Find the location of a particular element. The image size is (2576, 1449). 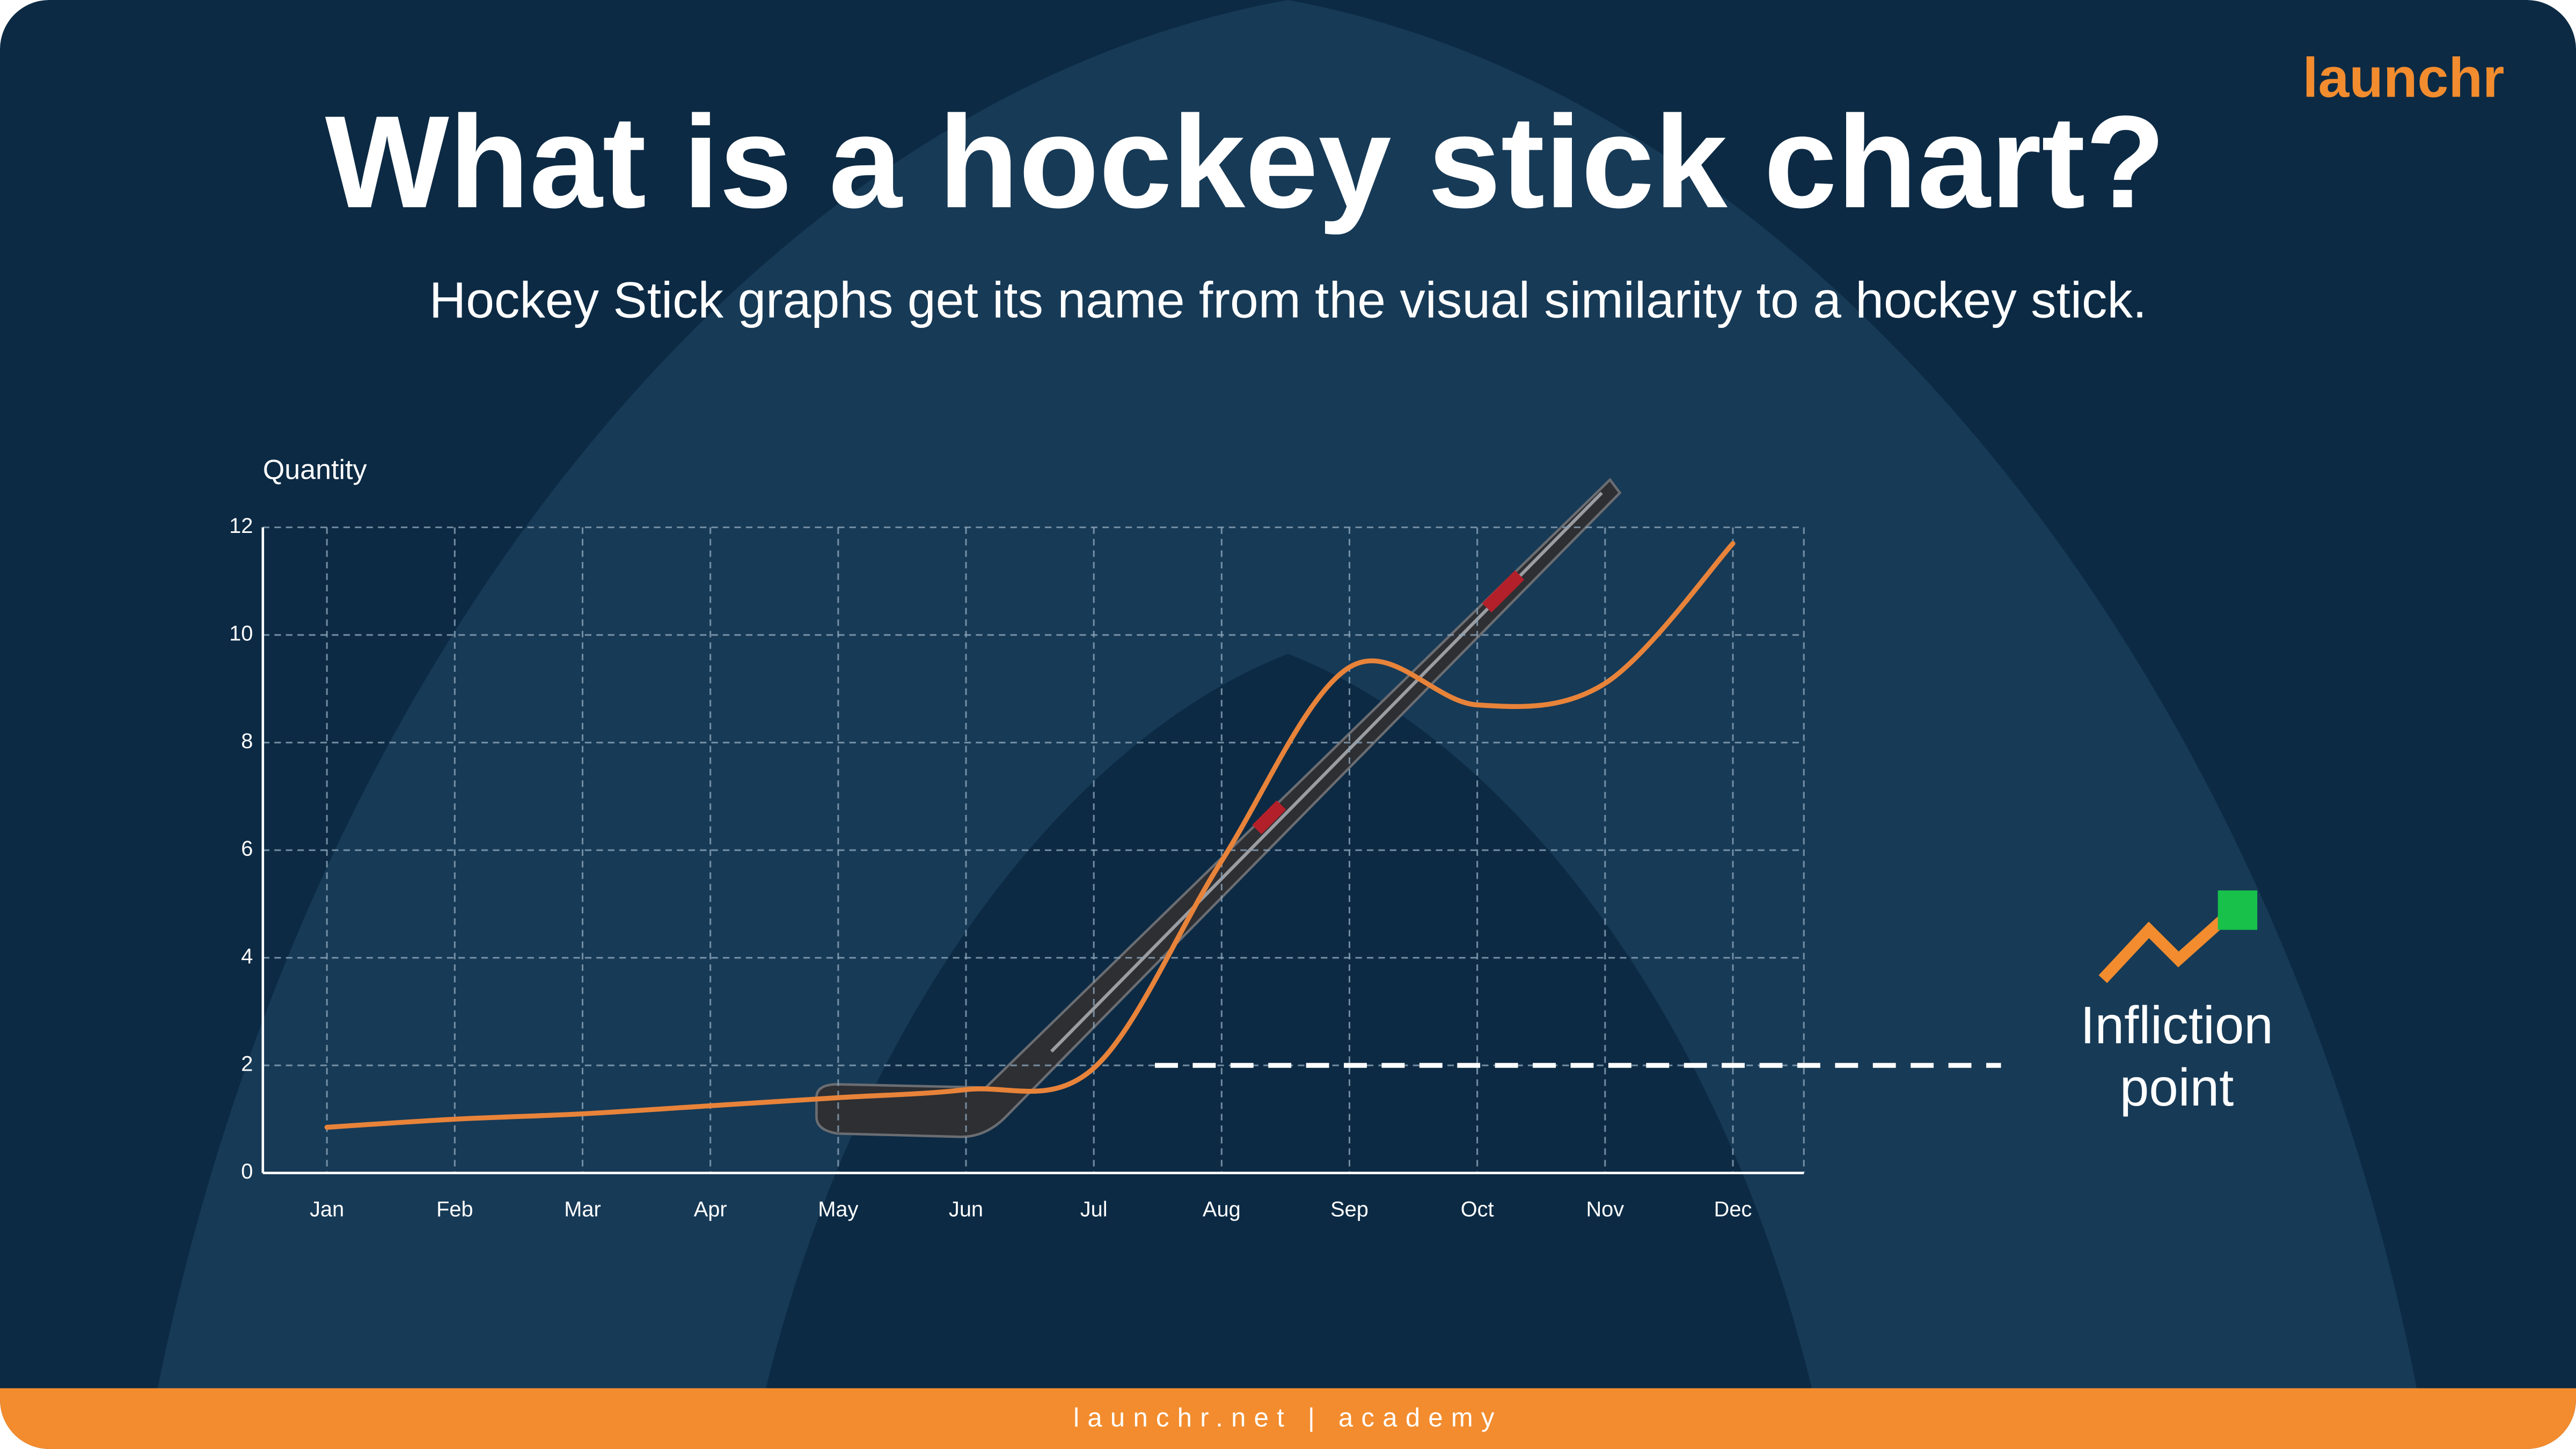

footer-text: launchr.net | academy is located at coordinates (1288, 1417).